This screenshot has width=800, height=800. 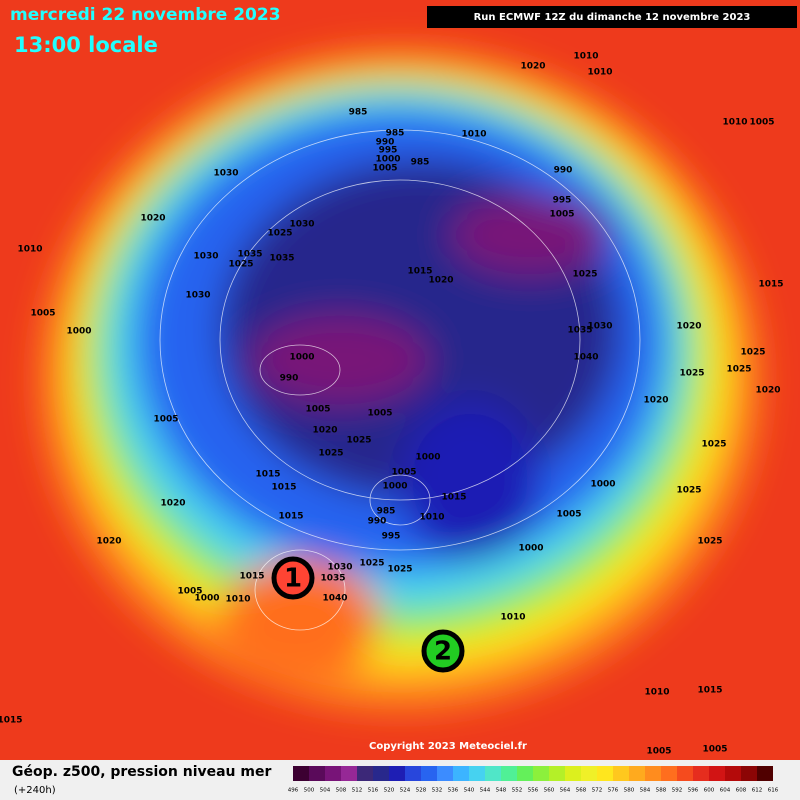 What do you see at coordinates (293, 791) in the screenshot?
I see `legend-tick: 496` at bounding box center [293, 791].